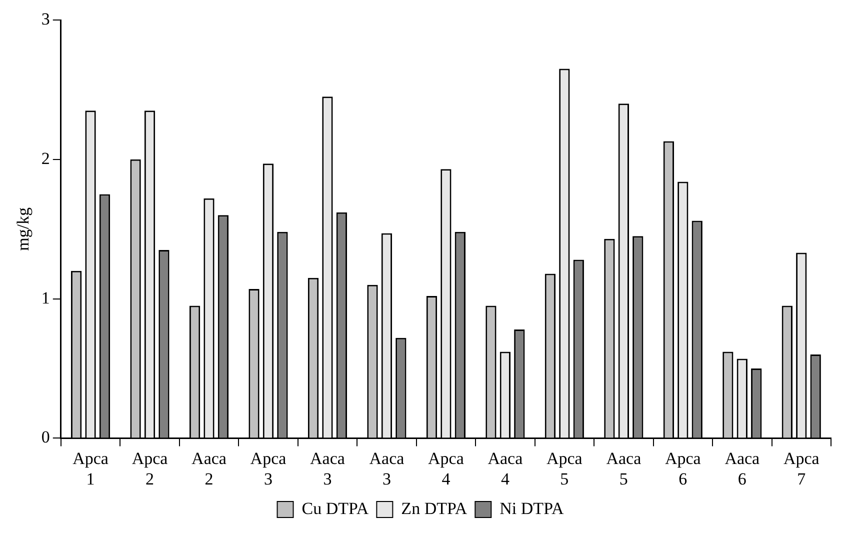 This screenshot has height=558, width=843. Describe the element at coordinates (209, 468) in the screenshot. I see `x-tick-label: Aaca 2` at that location.